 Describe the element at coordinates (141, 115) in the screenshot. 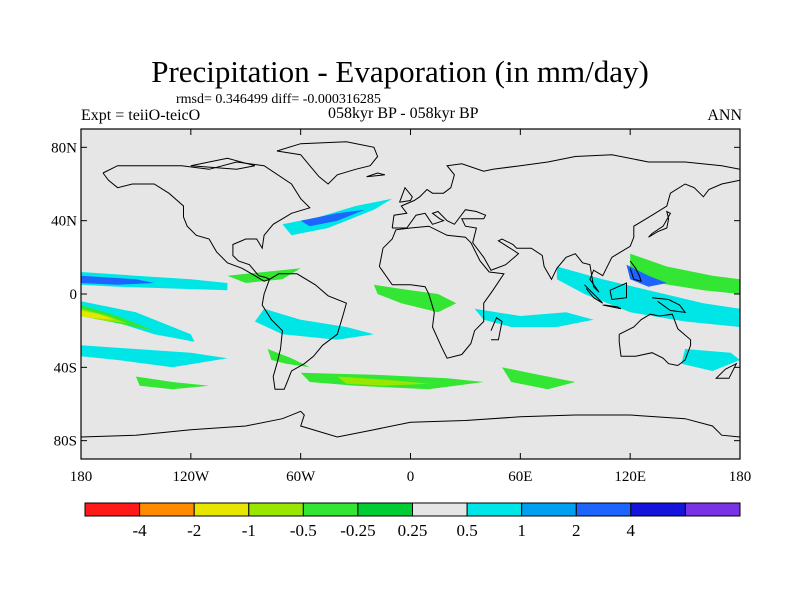

I see `experiment-label: Expt = teiiO-teicO` at that location.